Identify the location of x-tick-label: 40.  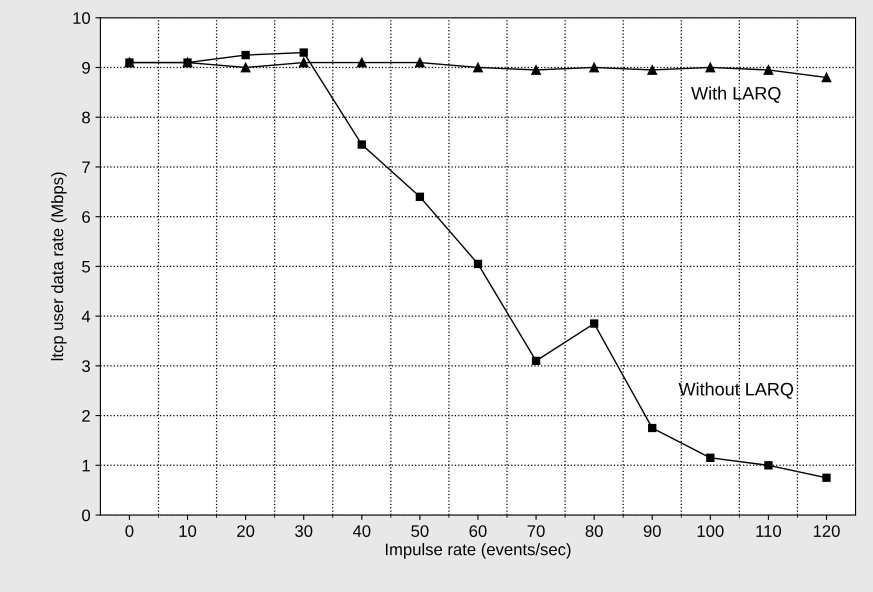
(361, 531).